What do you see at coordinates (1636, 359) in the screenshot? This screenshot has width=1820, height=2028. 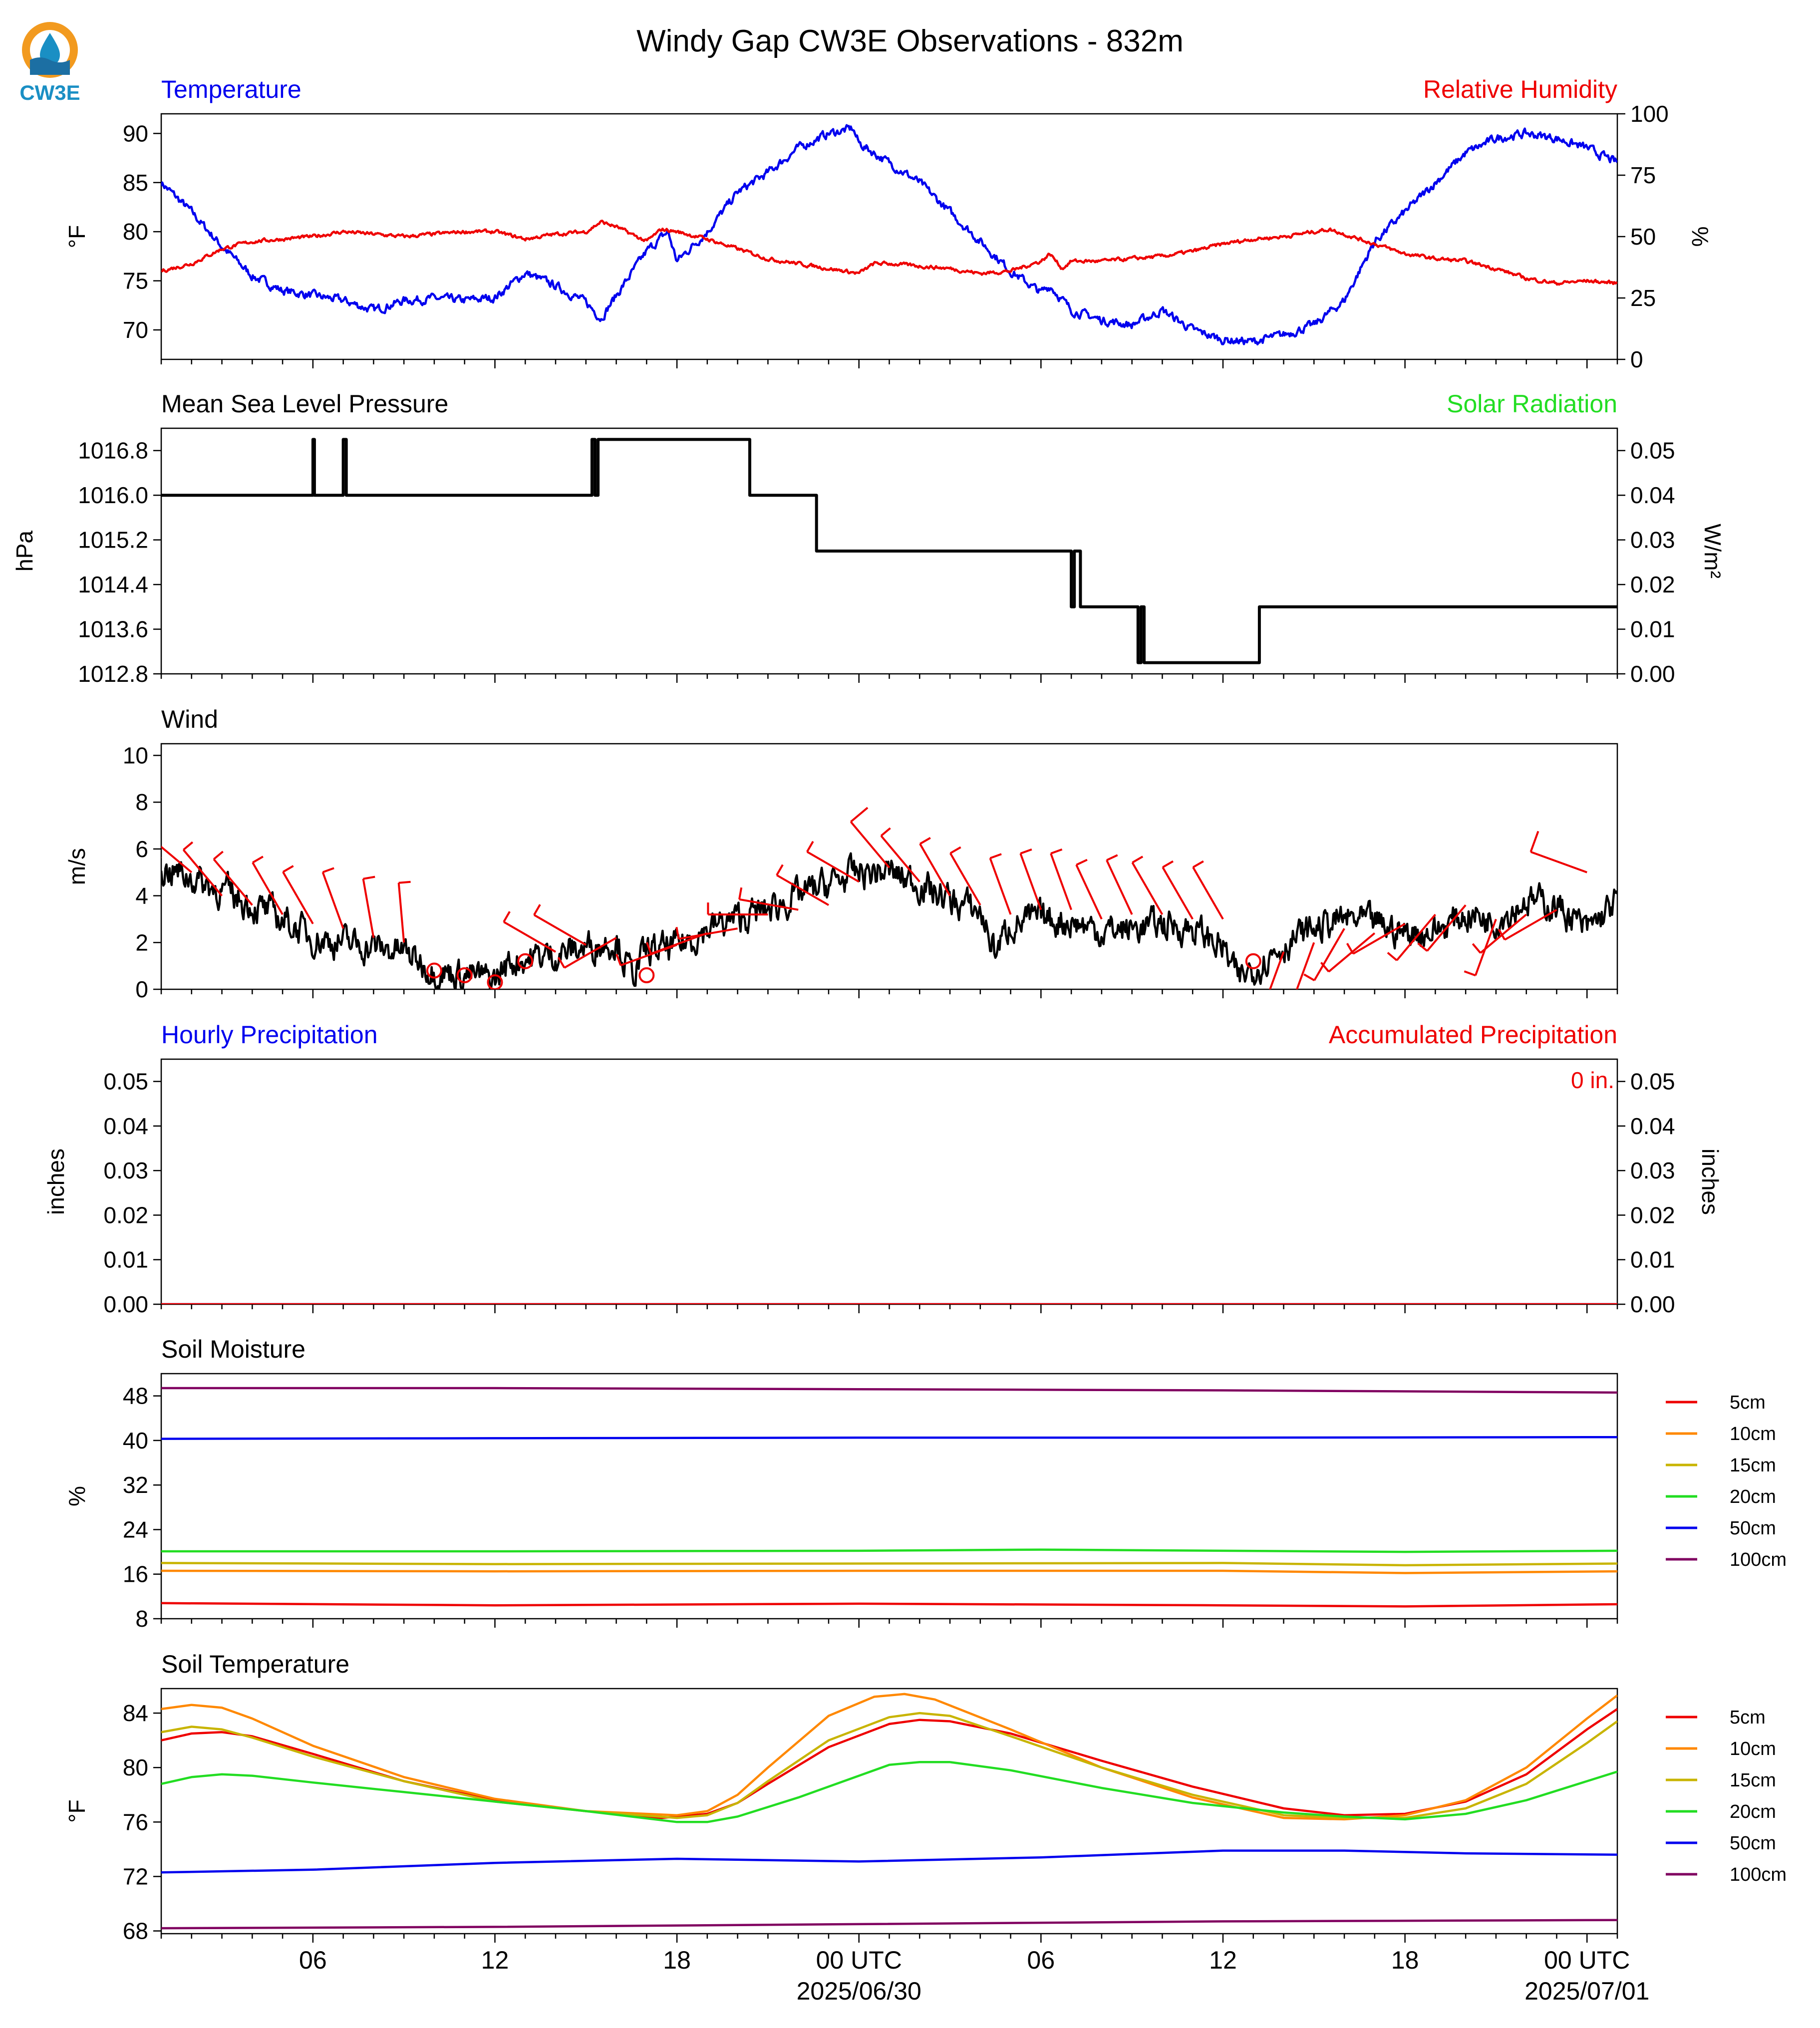 I see `y-right-tick-label: 0` at bounding box center [1636, 359].